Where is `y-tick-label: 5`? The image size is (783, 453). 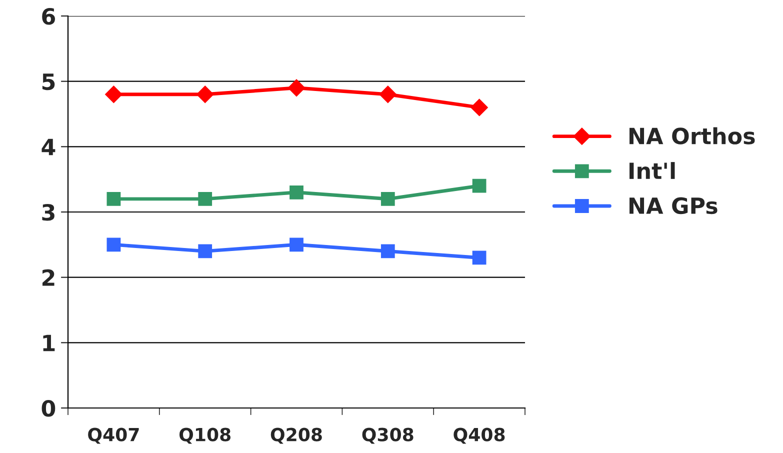
y-tick-label: 5 is located at coordinates (48, 82).